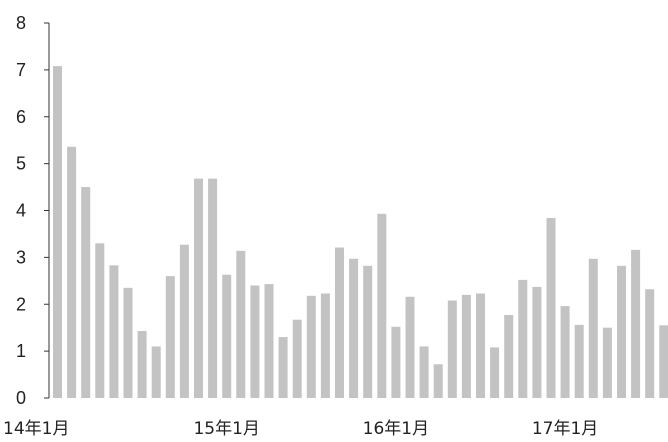 The image size is (668, 442). What do you see at coordinates (565, 429) in the screenshot?
I see `x-tick-label-3: 17年1月` at bounding box center [565, 429].